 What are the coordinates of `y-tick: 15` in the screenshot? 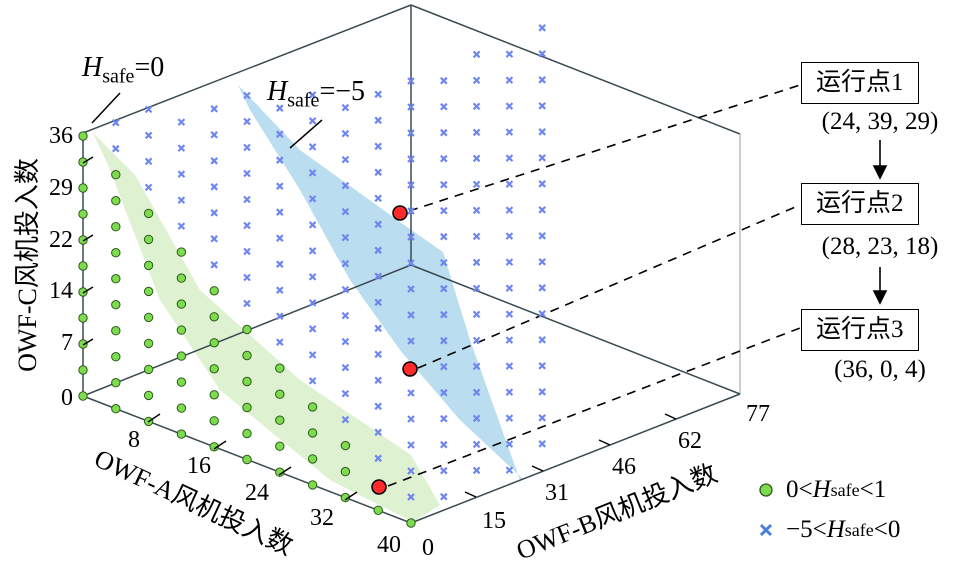 It's located at (494, 521).